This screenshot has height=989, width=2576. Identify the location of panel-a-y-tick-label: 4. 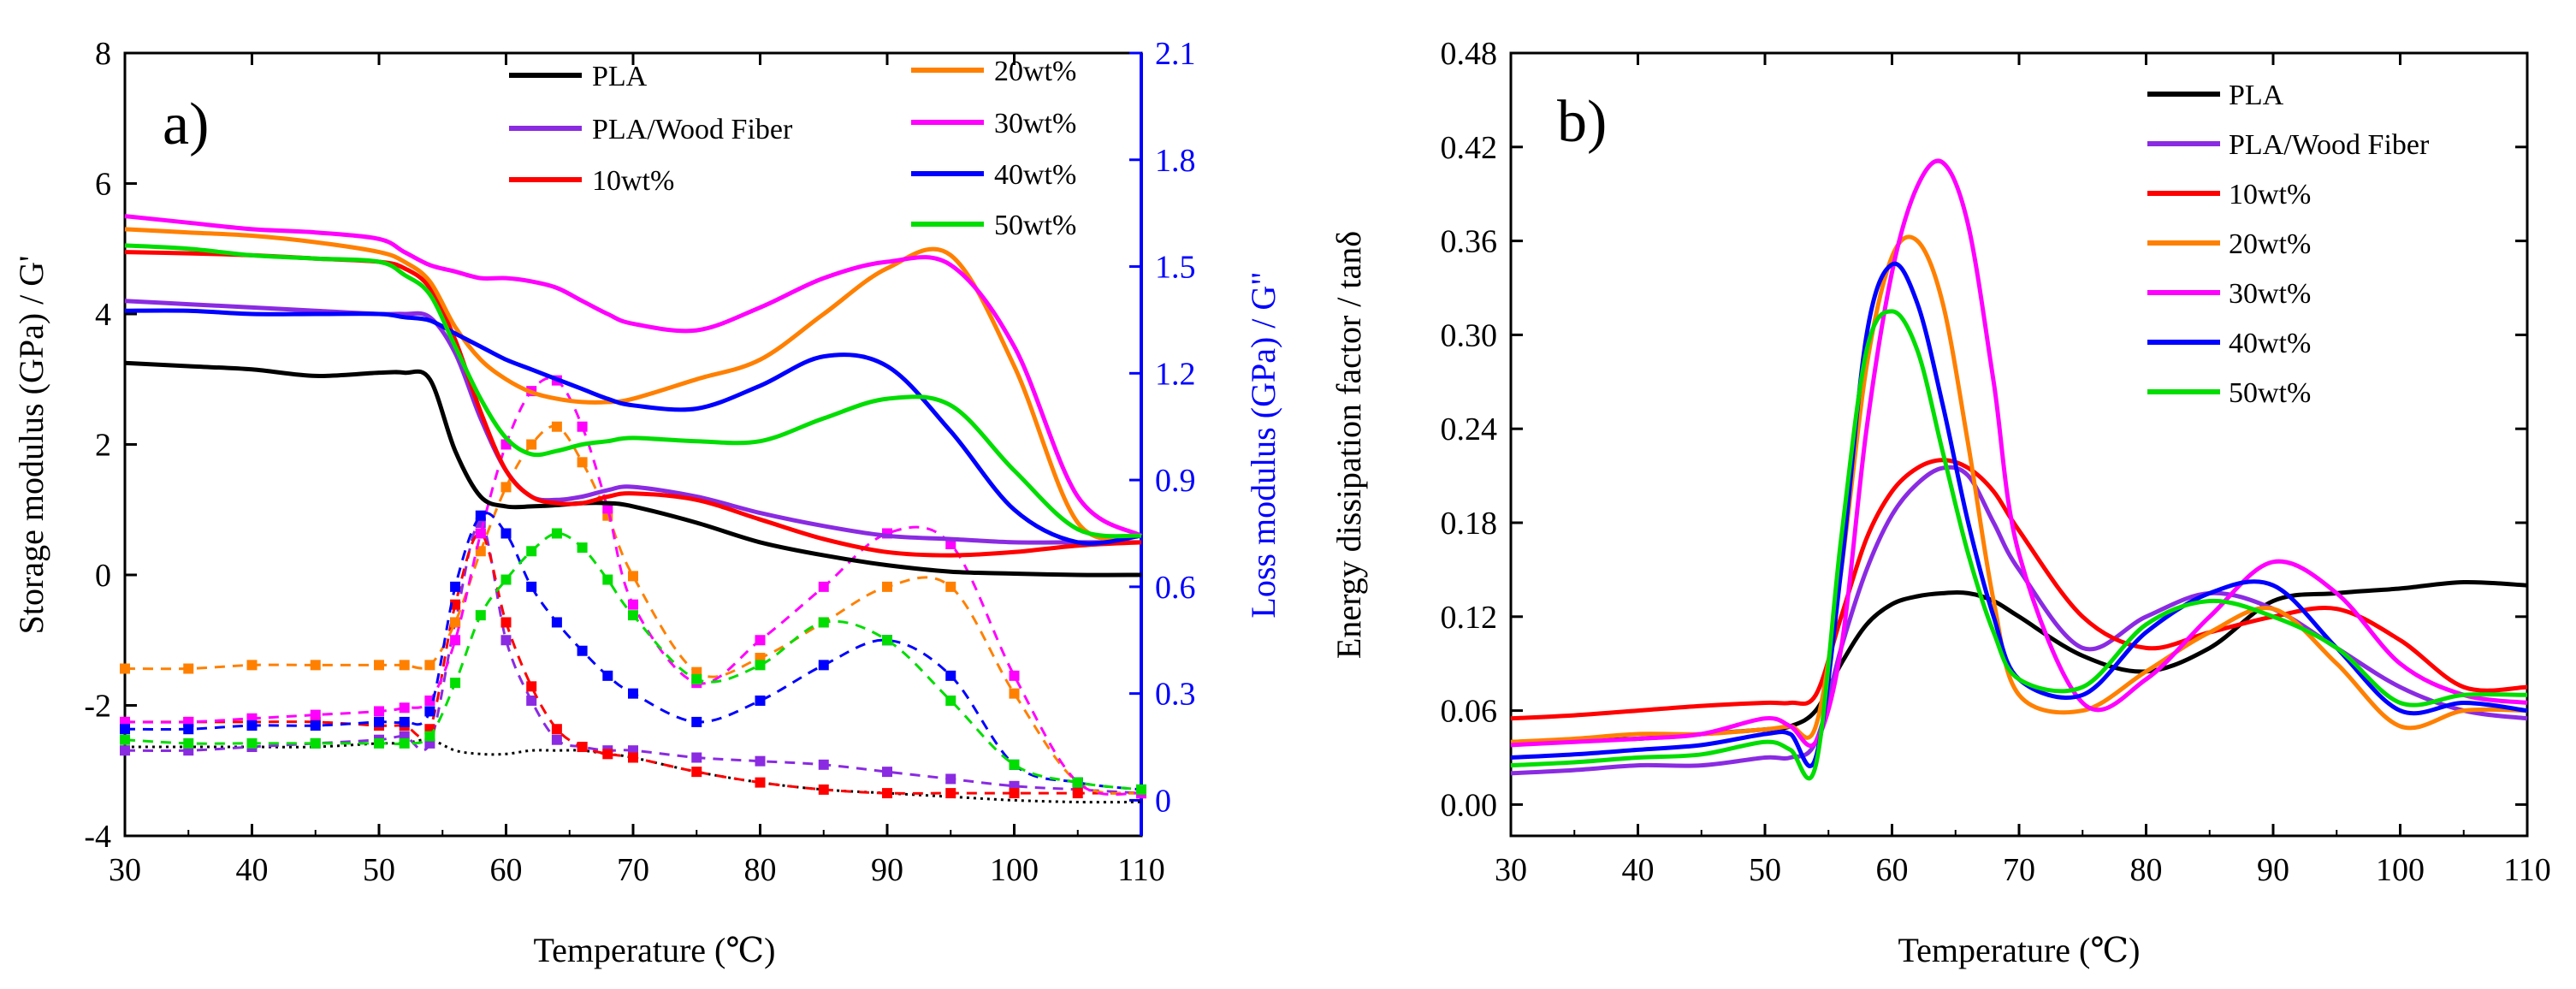
(103, 315).